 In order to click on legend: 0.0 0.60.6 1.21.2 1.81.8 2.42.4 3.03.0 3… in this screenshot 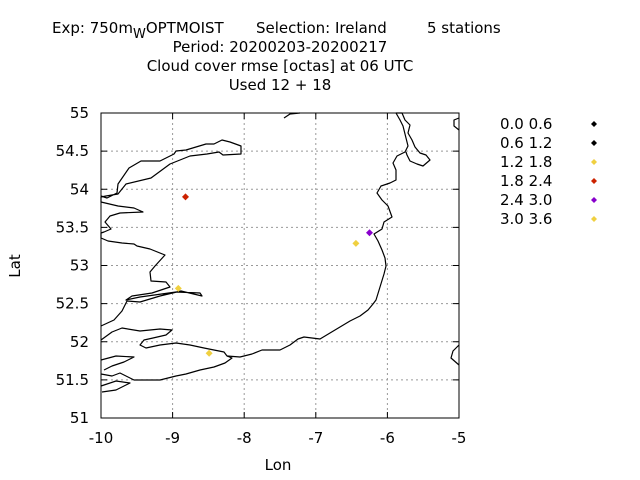, I will do `click(548, 171)`.